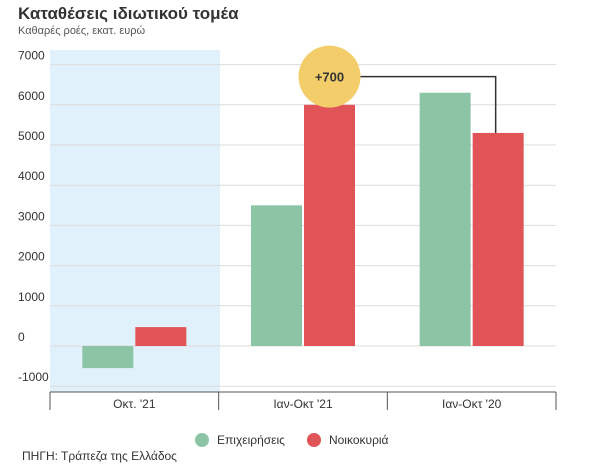  What do you see at coordinates (31, 56) in the screenshot?
I see `y-tick-label: 7000` at bounding box center [31, 56].